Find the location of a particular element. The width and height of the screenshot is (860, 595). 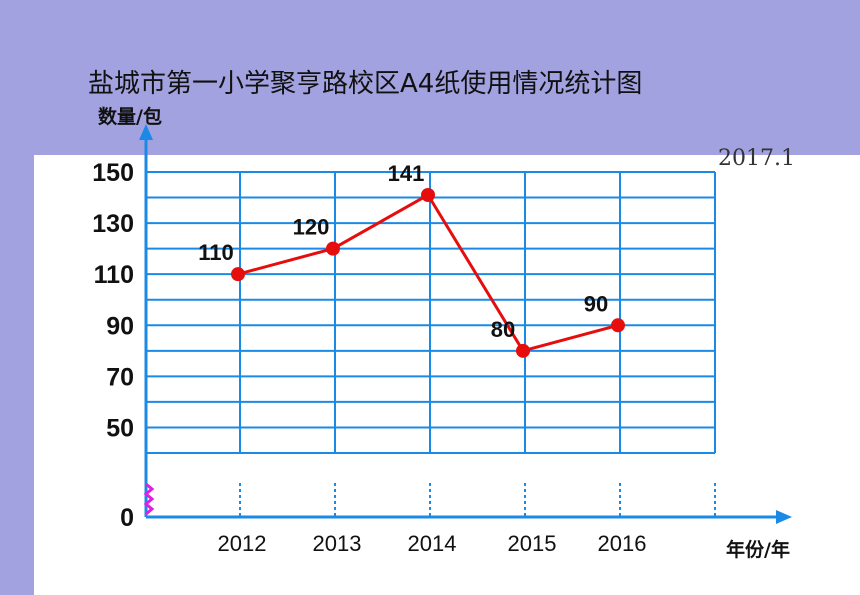

y-axis-label: 数量/包 is located at coordinates (130, 116).